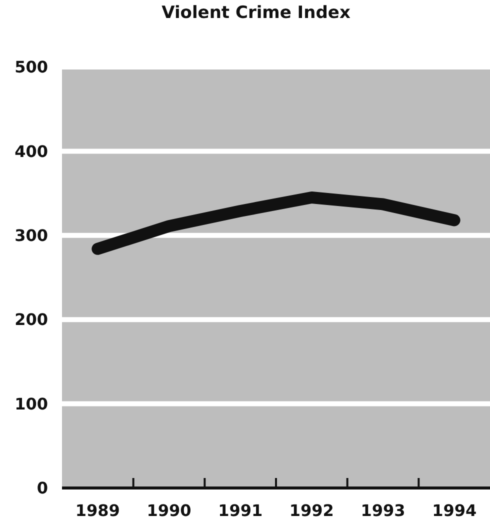  What do you see at coordinates (97, 510) in the screenshot?
I see `x-tick-label: 1989` at bounding box center [97, 510].